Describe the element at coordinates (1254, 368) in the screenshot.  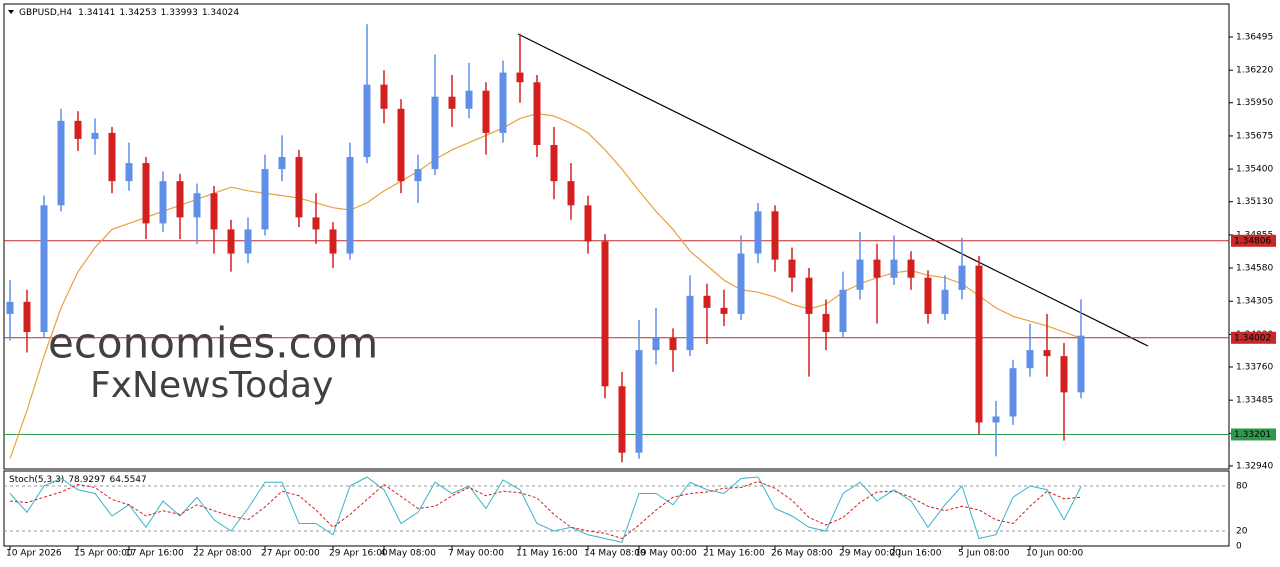
I see `y-tick-label: 1.33760` at that location.